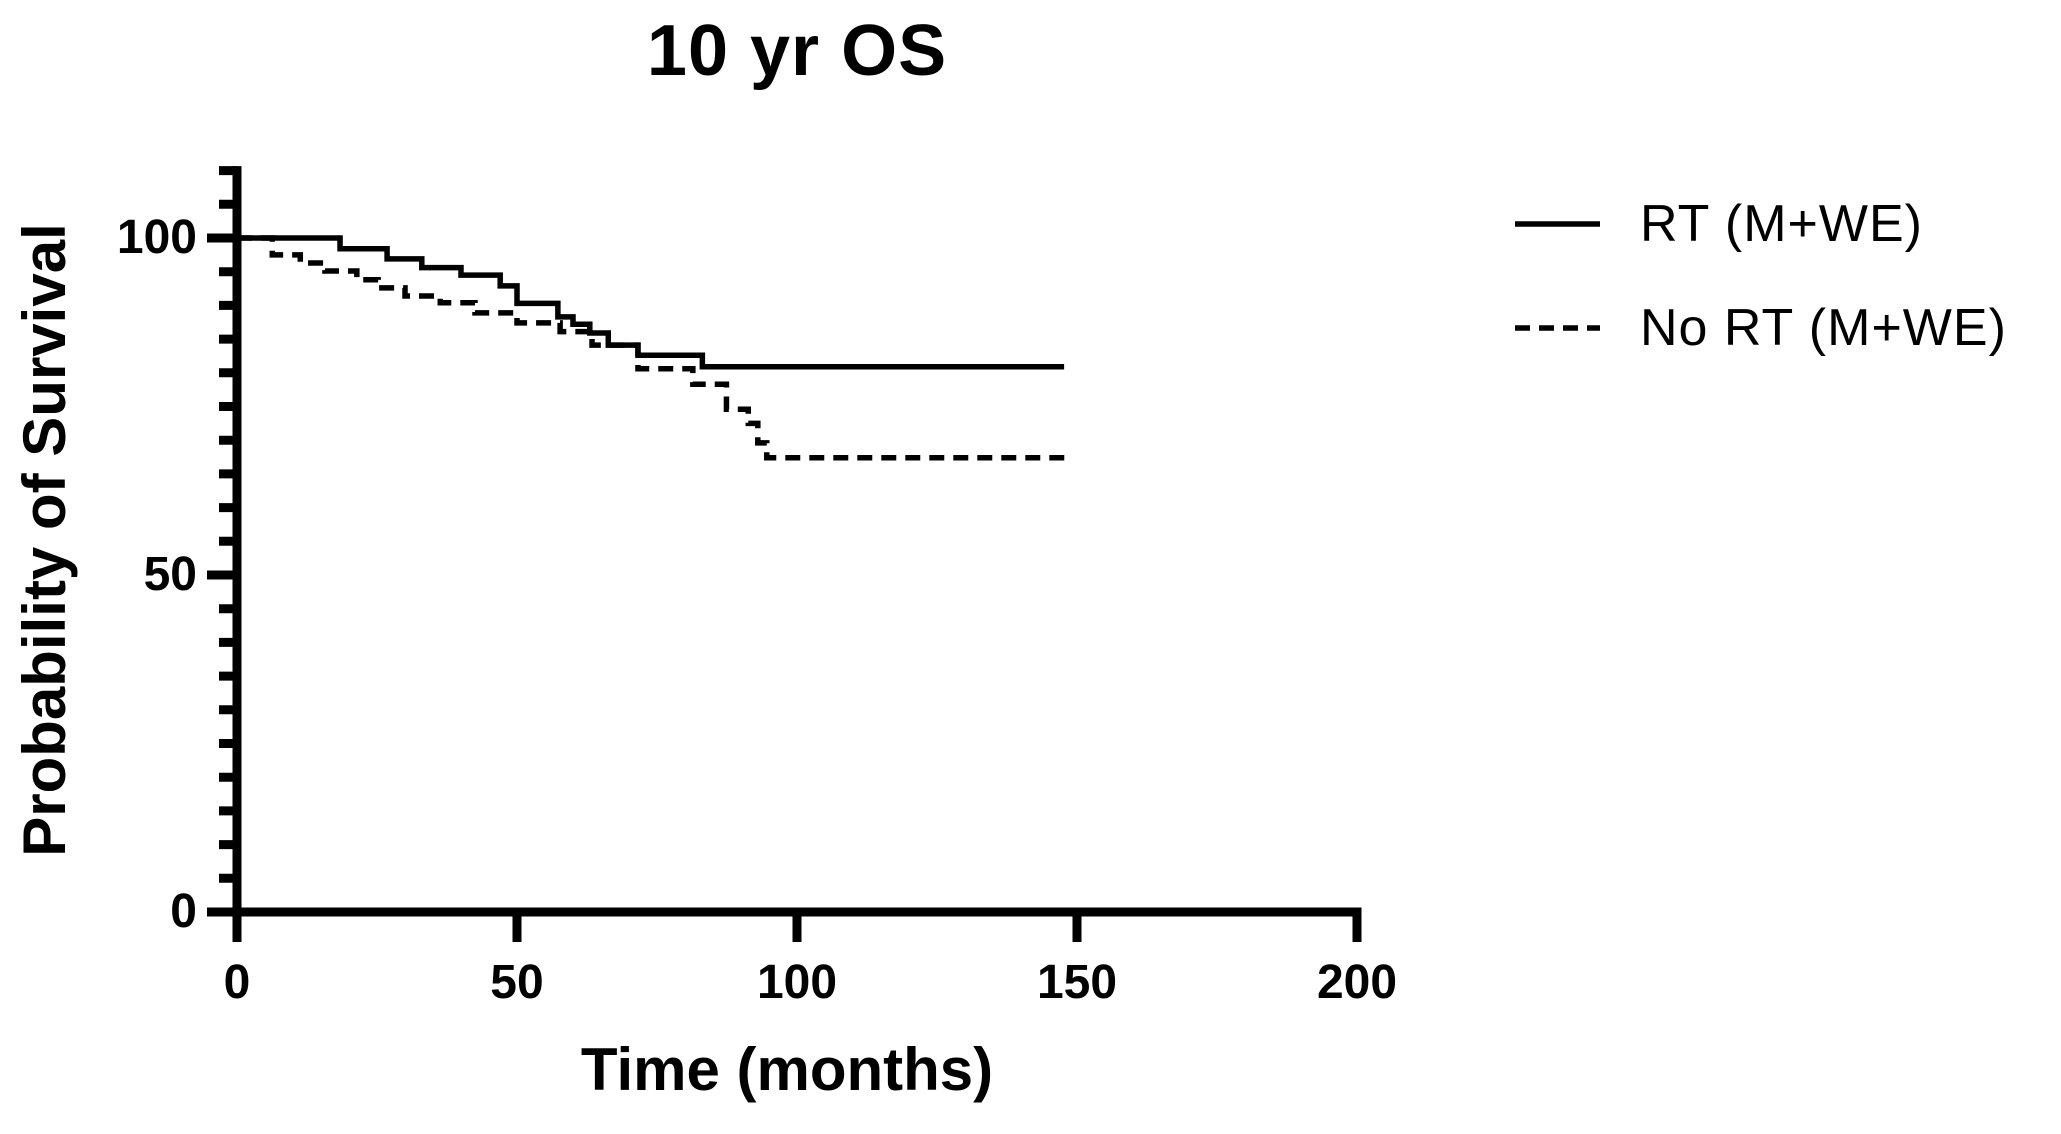 This screenshot has height=1134, width=2061. What do you see at coordinates (1823, 328) in the screenshot?
I see `legend-label-no-rt-m-we: No RT (M+WE)` at bounding box center [1823, 328].